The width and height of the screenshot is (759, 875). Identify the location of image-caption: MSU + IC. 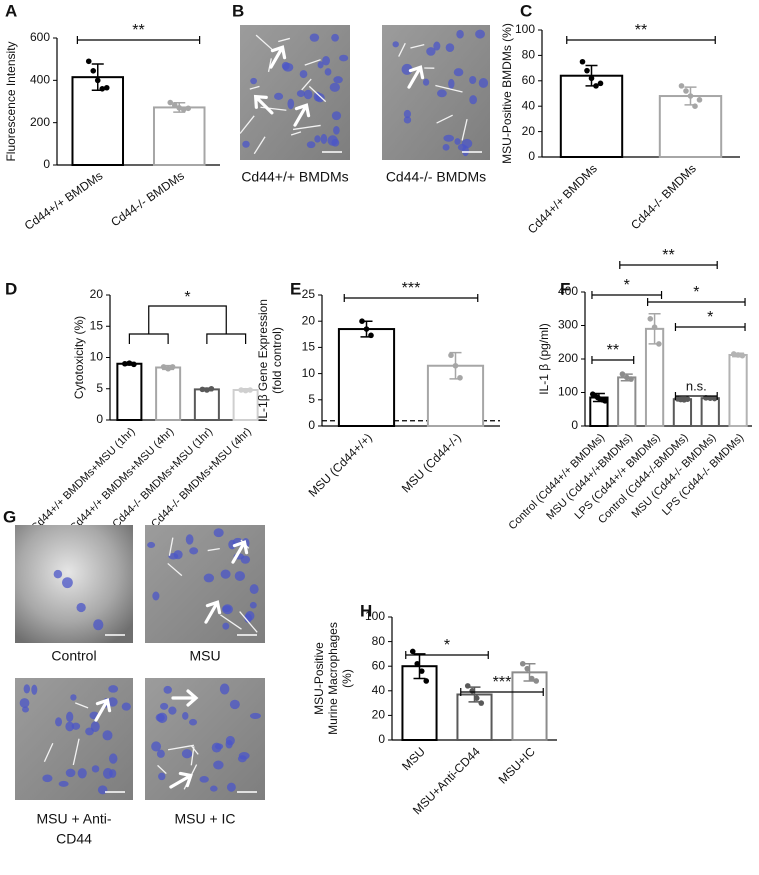
(204, 819).